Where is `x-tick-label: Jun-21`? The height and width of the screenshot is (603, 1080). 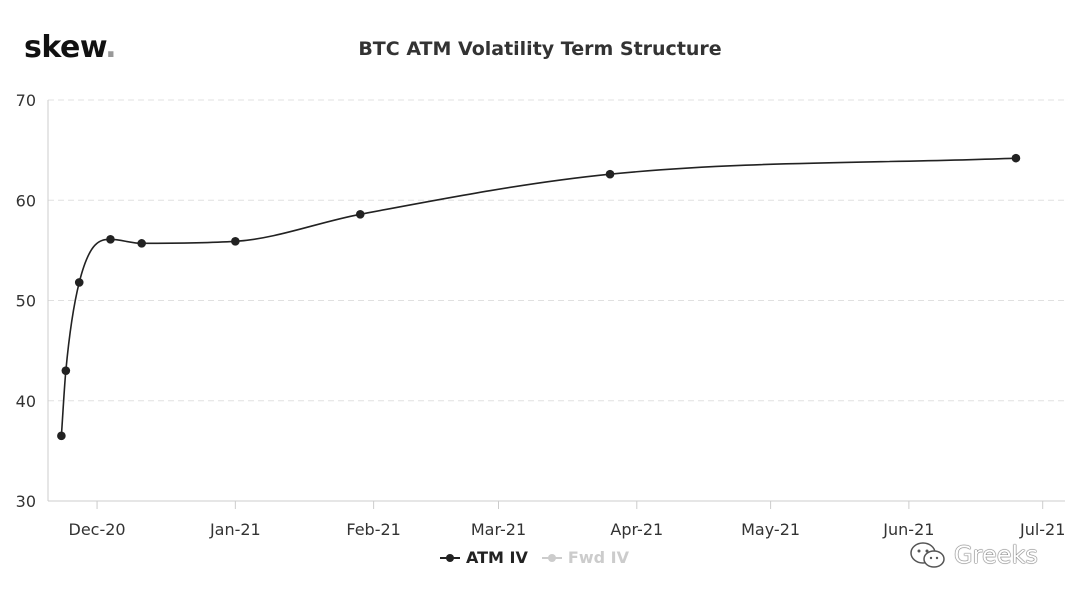 x-tick-label: Jun-21 is located at coordinates (908, 529).